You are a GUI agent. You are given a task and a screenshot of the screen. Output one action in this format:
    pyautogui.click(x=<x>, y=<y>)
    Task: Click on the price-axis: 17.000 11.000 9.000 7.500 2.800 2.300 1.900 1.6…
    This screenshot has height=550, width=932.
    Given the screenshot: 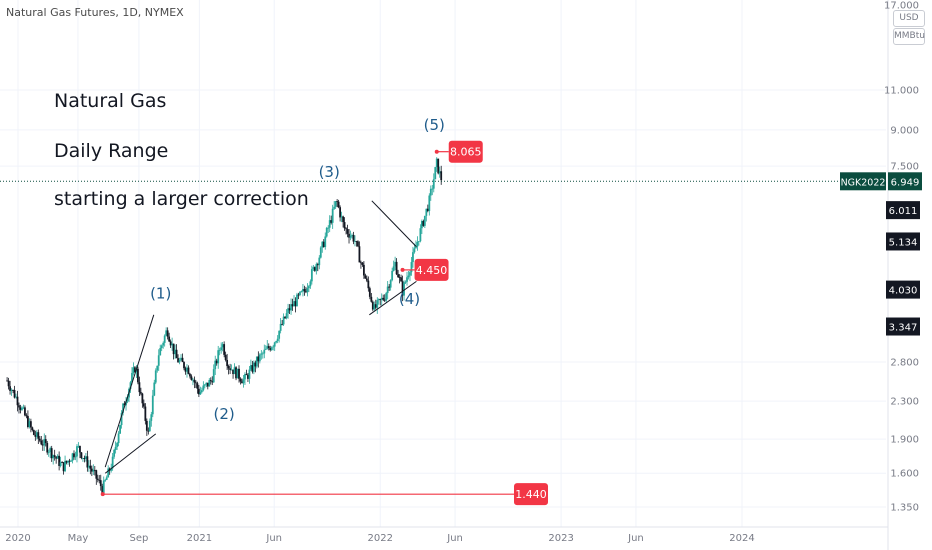 What is the action you would take?
    pyautogui.click(x=881, y=275)
    